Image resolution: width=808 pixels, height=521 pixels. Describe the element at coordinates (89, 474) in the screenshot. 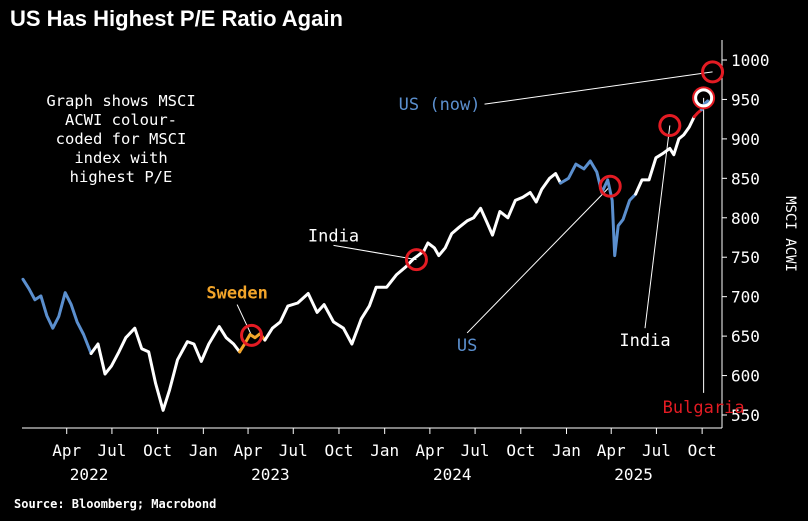

I see `x-year-label: 2022` at that location.